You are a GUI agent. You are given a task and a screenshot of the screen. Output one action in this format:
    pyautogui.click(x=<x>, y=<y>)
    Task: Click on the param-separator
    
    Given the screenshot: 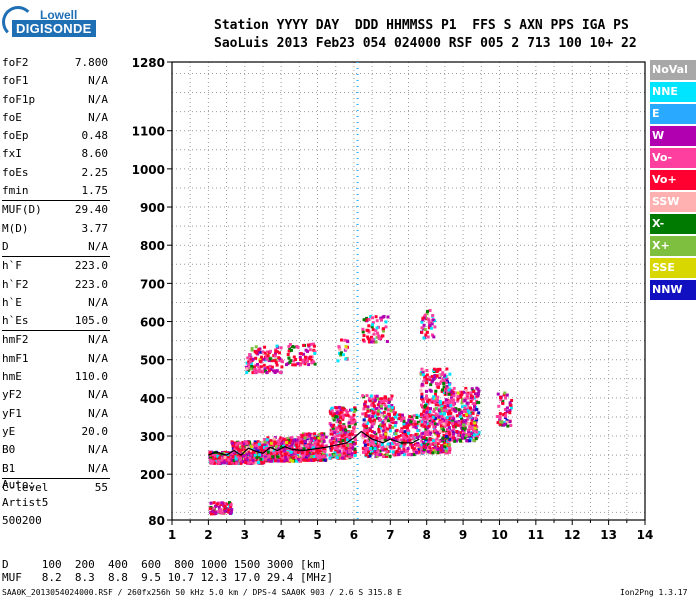 What is the action you would take?
    pyautogui.click(x=56, y=201)
    